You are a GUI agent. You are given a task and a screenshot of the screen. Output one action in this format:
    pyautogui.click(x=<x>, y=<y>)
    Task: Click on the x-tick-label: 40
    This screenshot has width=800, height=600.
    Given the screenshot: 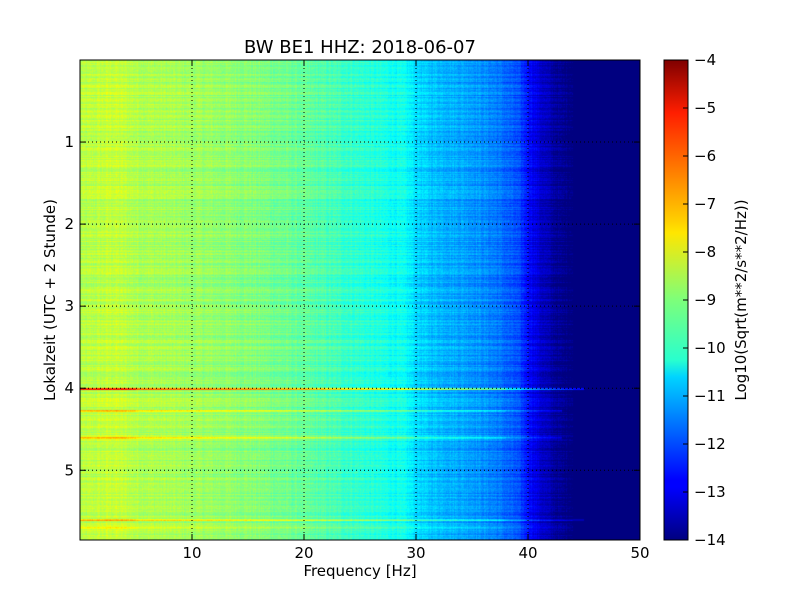 What is the action you would take?
    pyautogui.click(x=527, y=553)
    